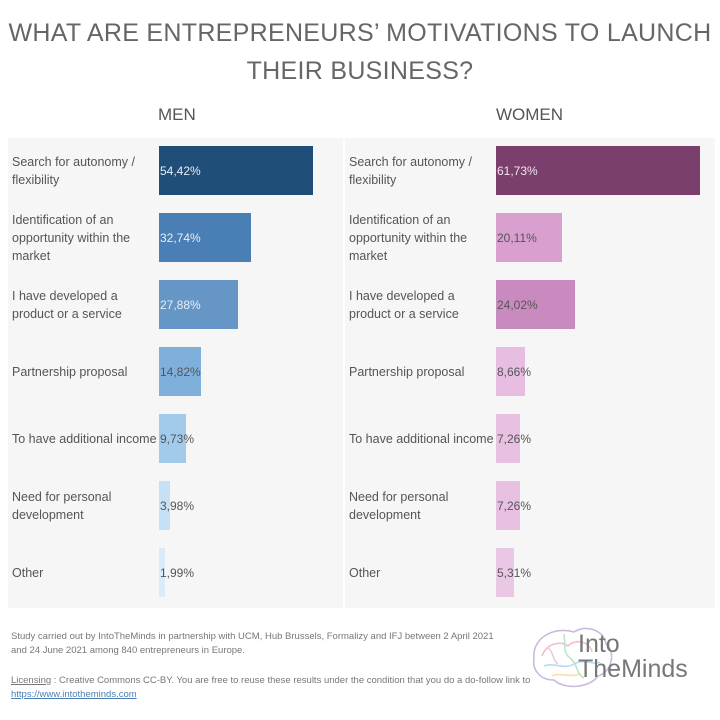 The width and height of the screenshot is (720, 720). What do you see at coordinates (517, 304) in the screenshot?
I see `data-label-women: 24,02%` at bounding box center [517, 304].